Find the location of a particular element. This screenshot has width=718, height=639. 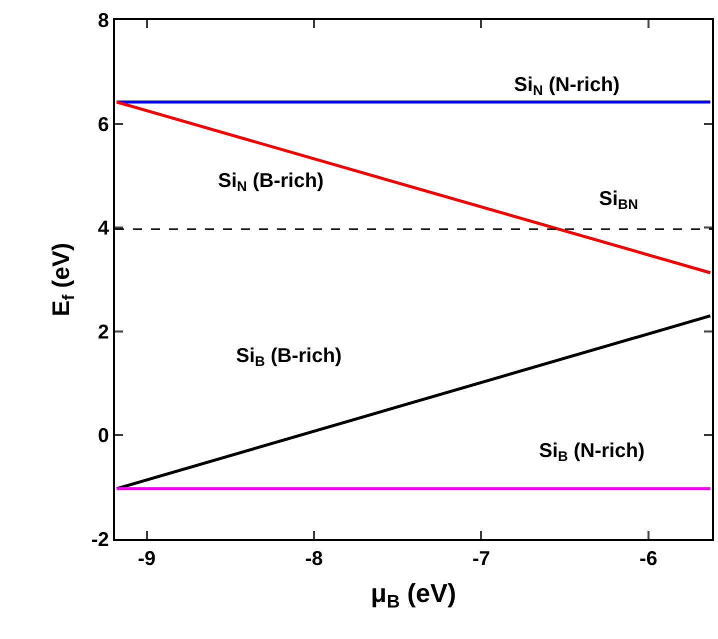

y-tick-label: 2 is located at coordinates (103, 332).